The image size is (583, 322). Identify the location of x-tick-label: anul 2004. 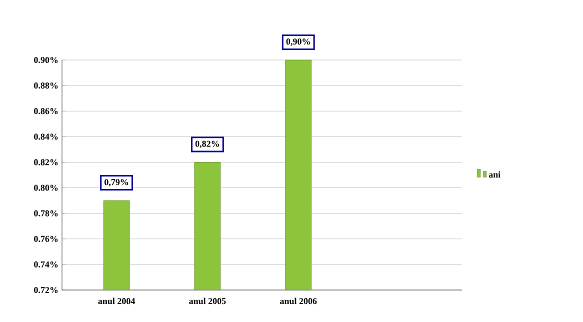
(117, 301).